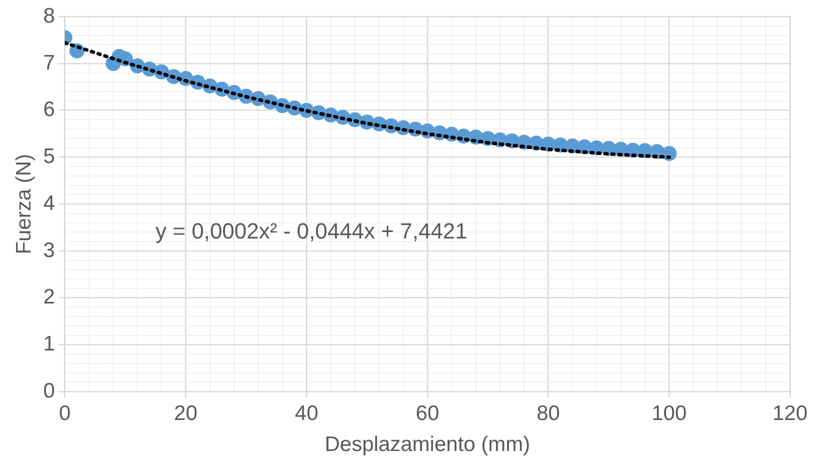 This screenshot has width=828, height=466. Describe the element at coordinates (65, 413) in the screenshot. I see `x-tick-label: 0` at that location.